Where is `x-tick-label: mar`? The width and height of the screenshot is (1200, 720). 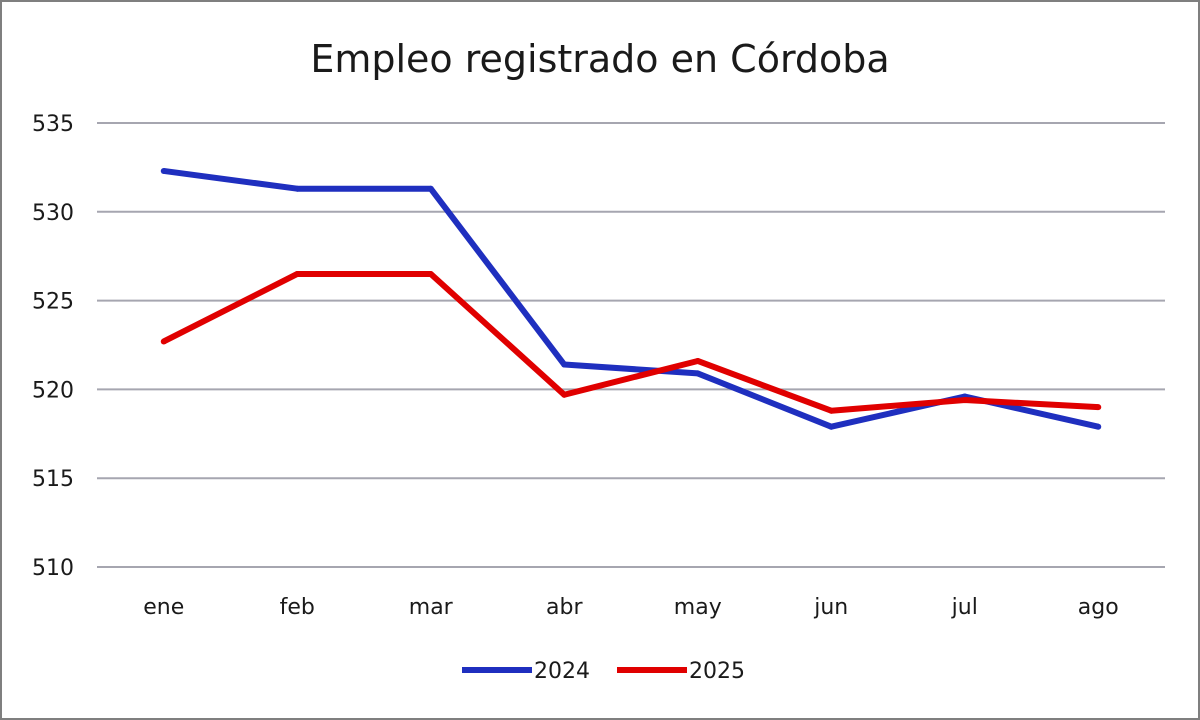 x-tick-label: mar is located at coordinates (431, 607).